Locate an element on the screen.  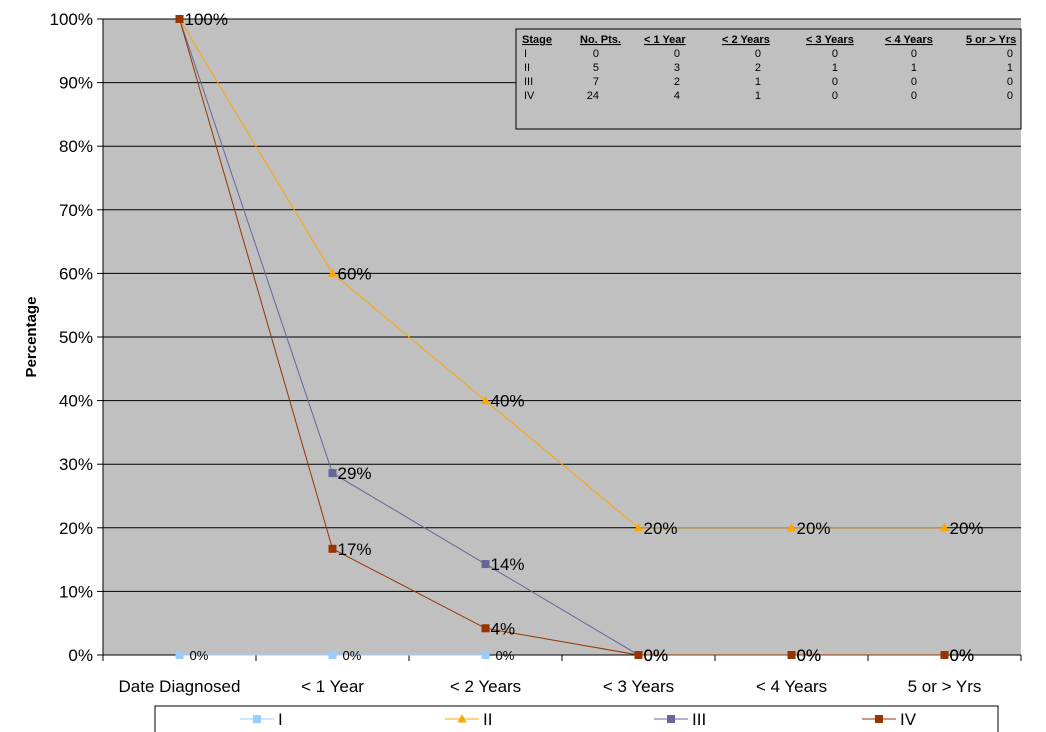
y-tick-label: 20% is located at coordinates (76, 528).